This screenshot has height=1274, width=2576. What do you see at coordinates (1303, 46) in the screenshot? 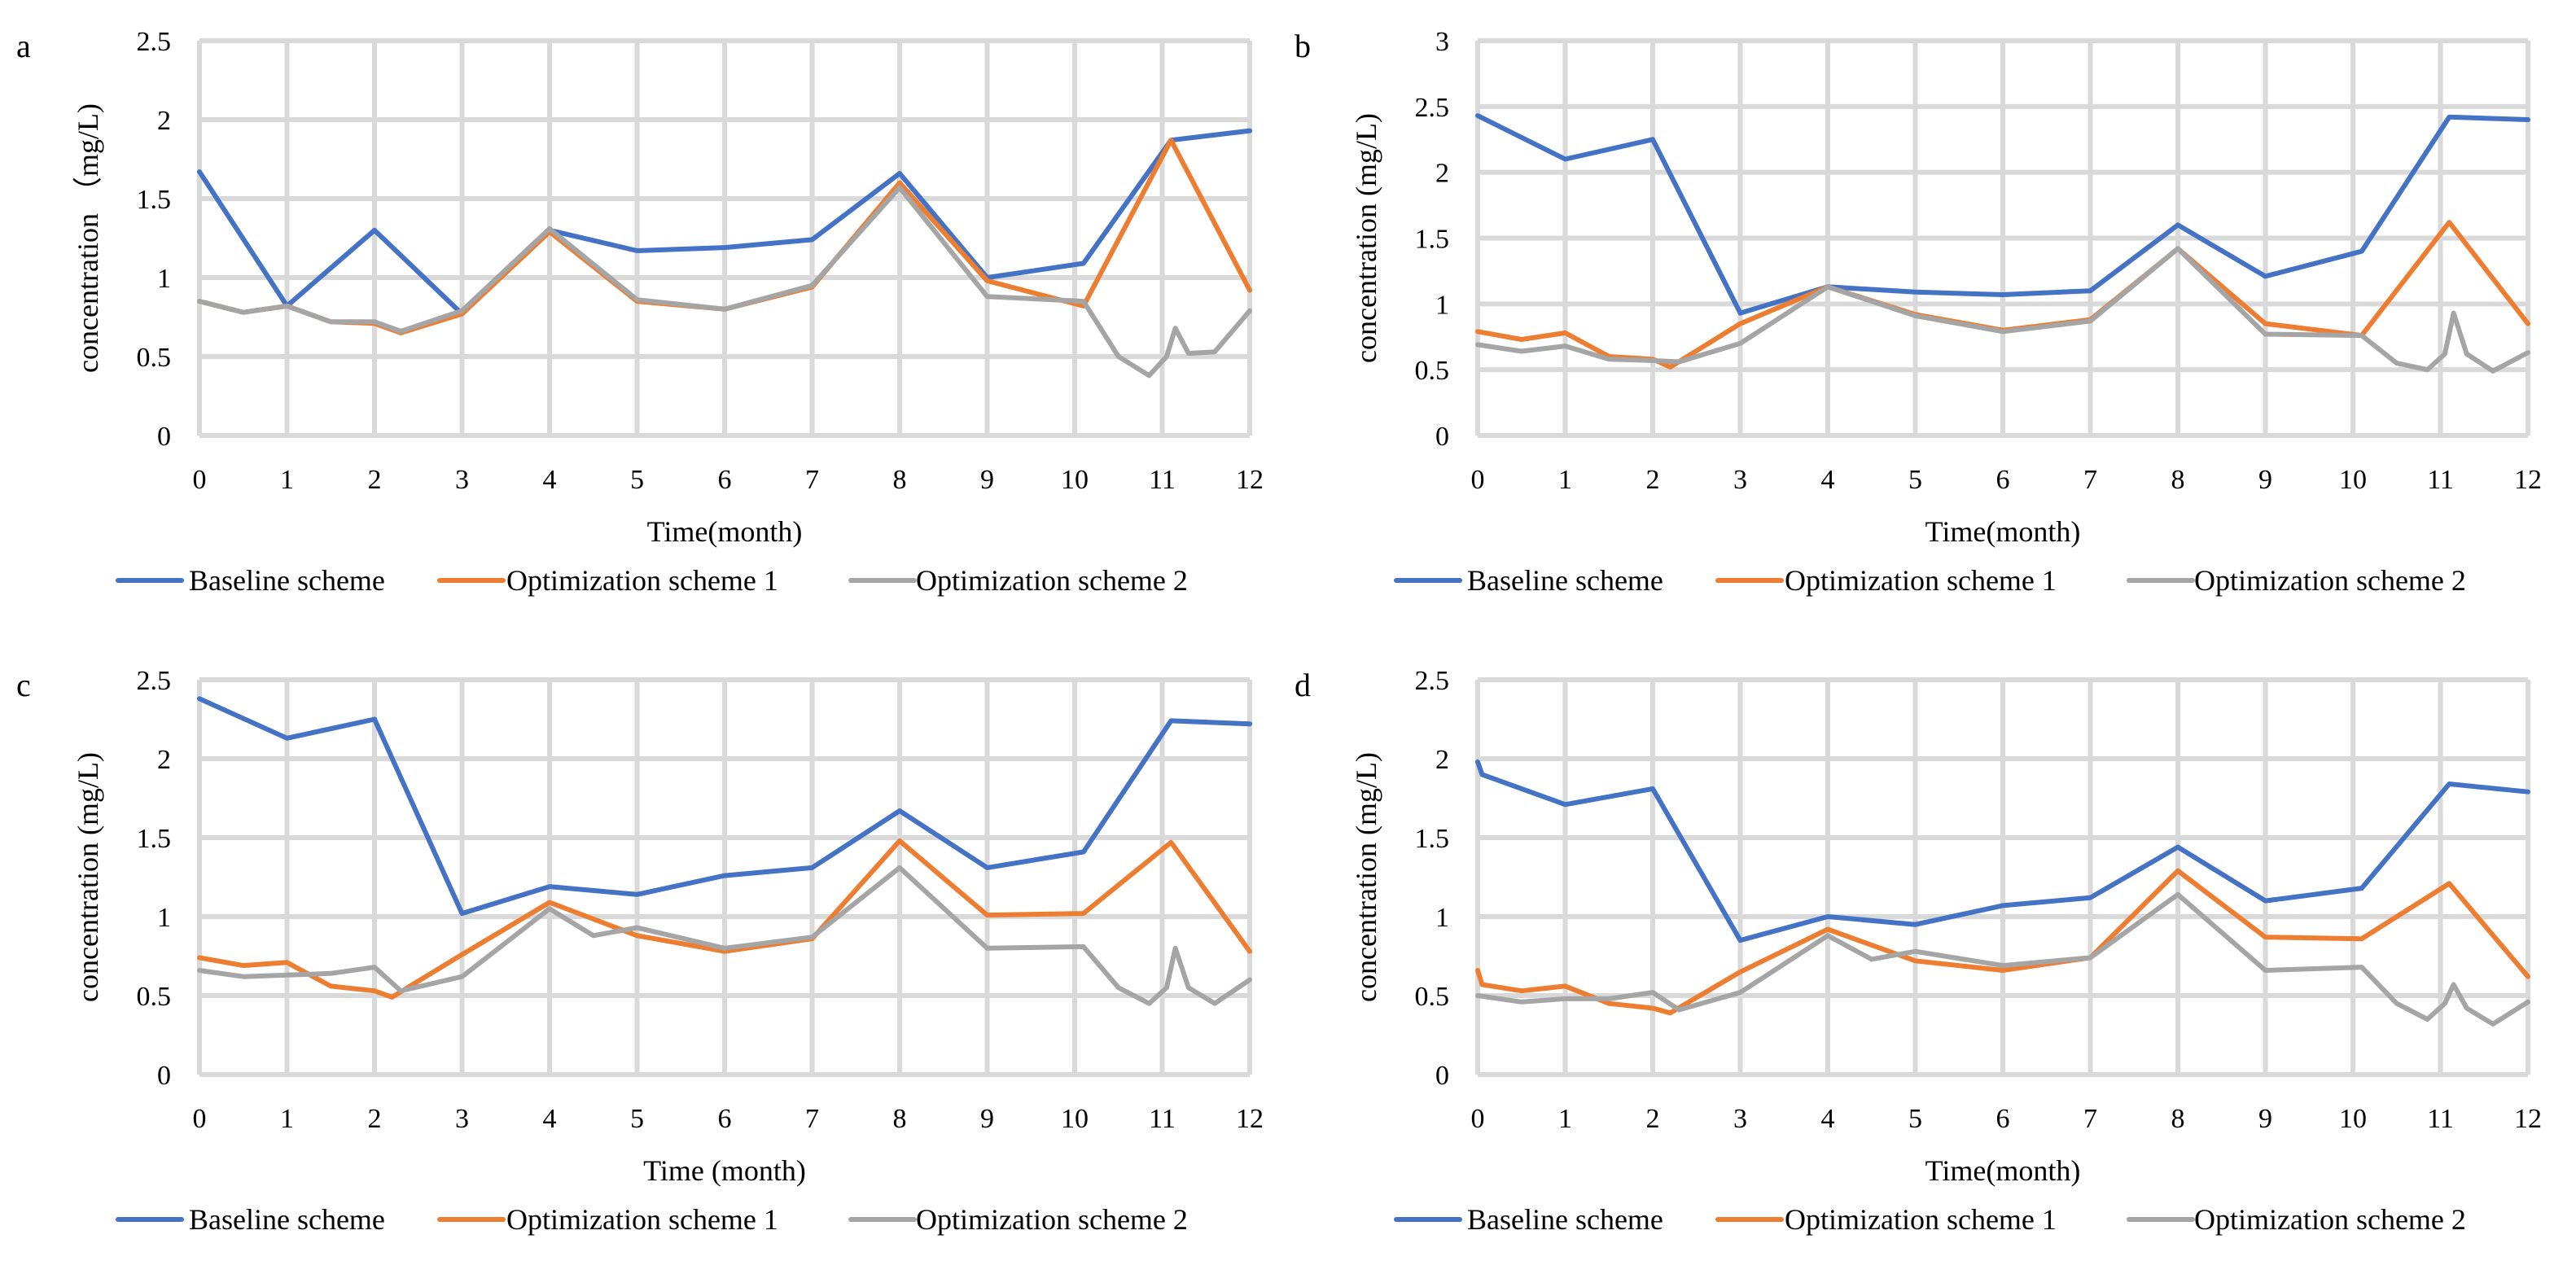
I see `panel-letter: b` at bounding box center [1303, 46].